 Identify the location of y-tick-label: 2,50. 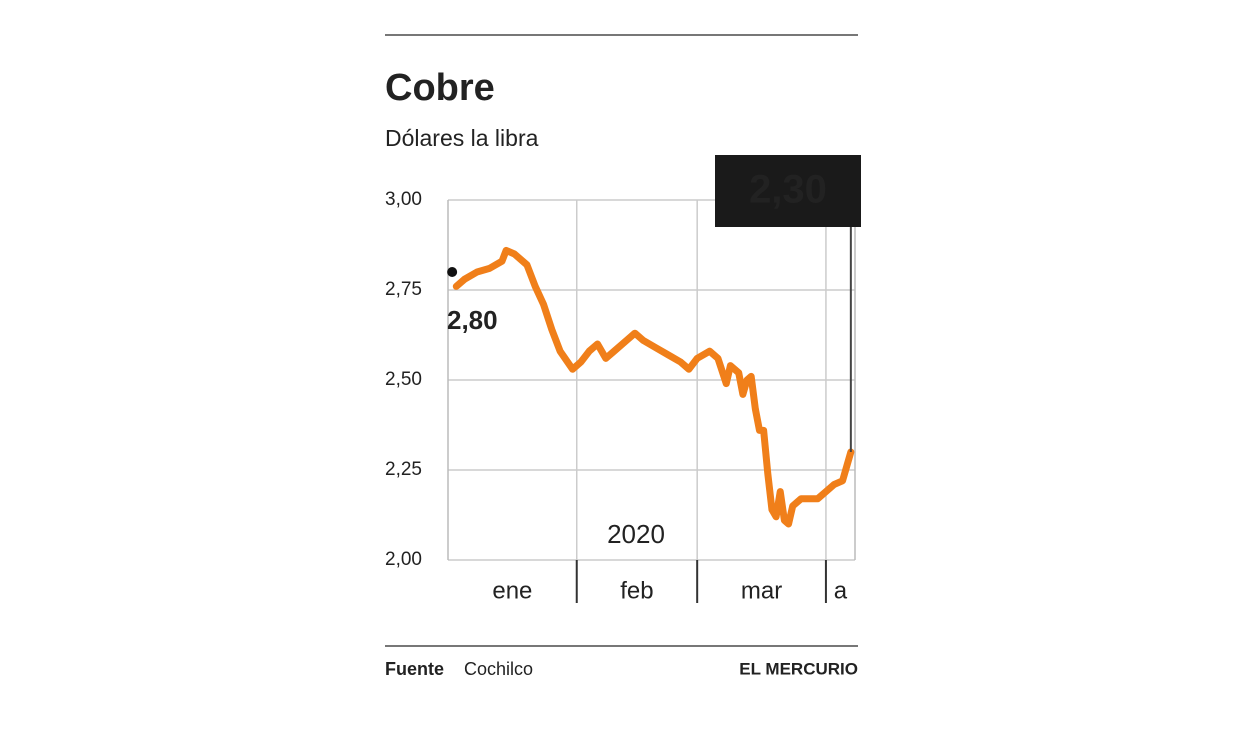
(403, 379).